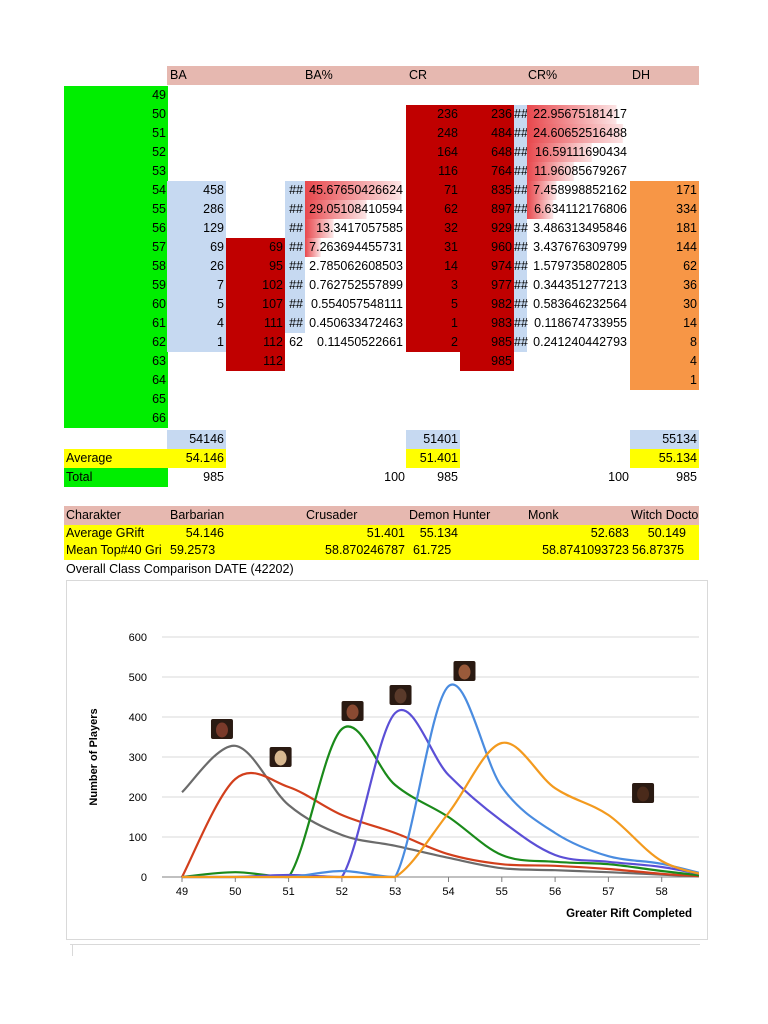 This screenshot has width=768, height=1024. I want to click on cr-cell: 164, so click(433, 152).